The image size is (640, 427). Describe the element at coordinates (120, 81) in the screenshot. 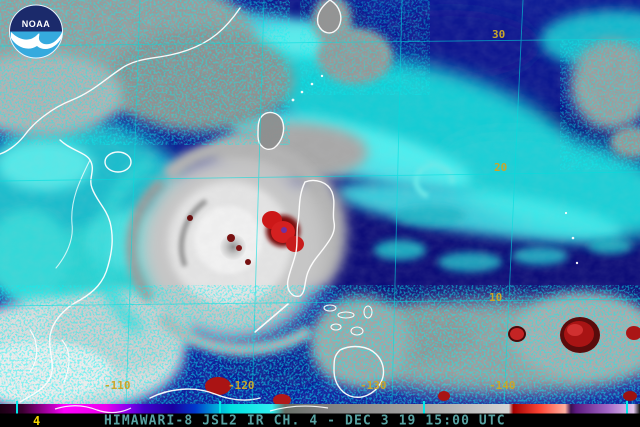

I see `china-coastline` at that location.